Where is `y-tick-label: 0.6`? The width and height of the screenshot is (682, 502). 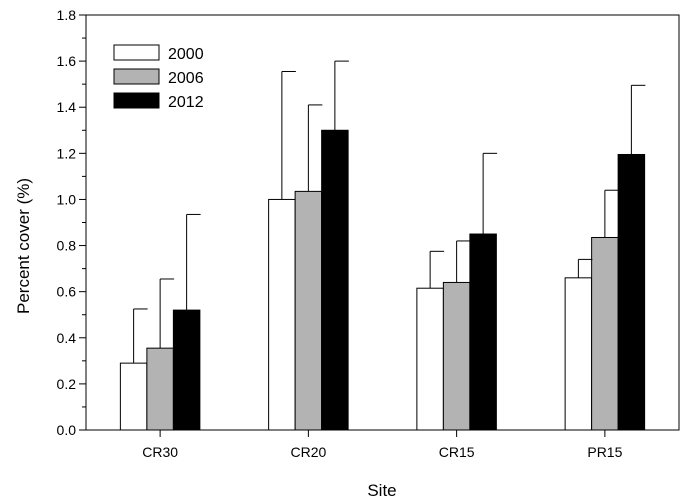 y-tick-label: 0.6 is located at coordinates (67, 292).